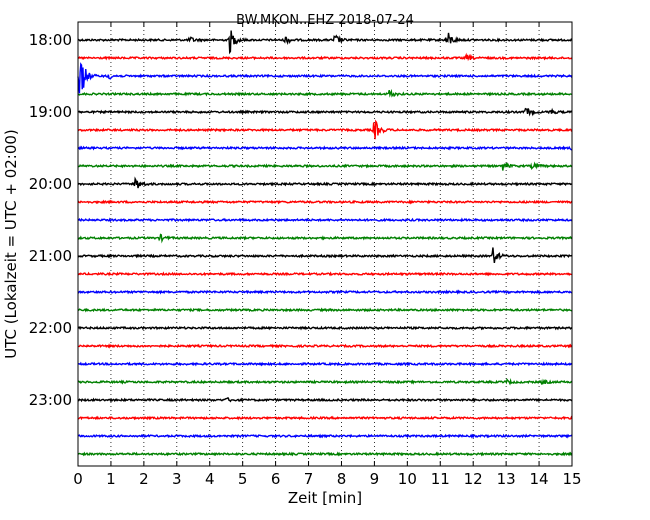 This screenshot has height=520, width=650. What do you see at coordinates (50, 184) in the screenshot?
I see `y-tick-label: 20:00` at bounding box center [50, 184].